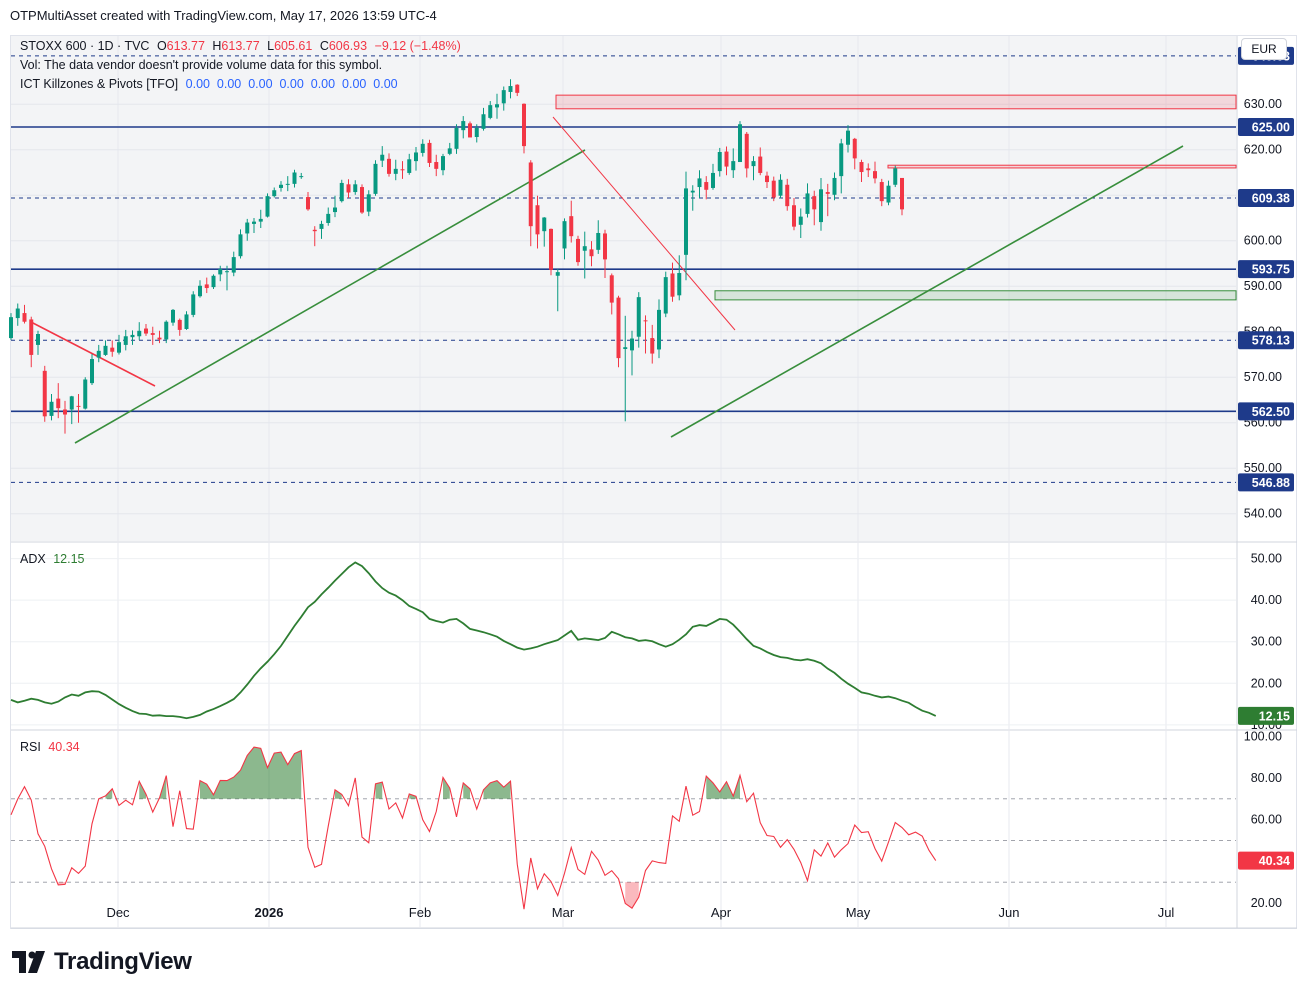 The image size is (1307, 997). What do you see at coordinates (473, 640) in the screenshot?
I see `adx-line` at bounding box center [473, 640].